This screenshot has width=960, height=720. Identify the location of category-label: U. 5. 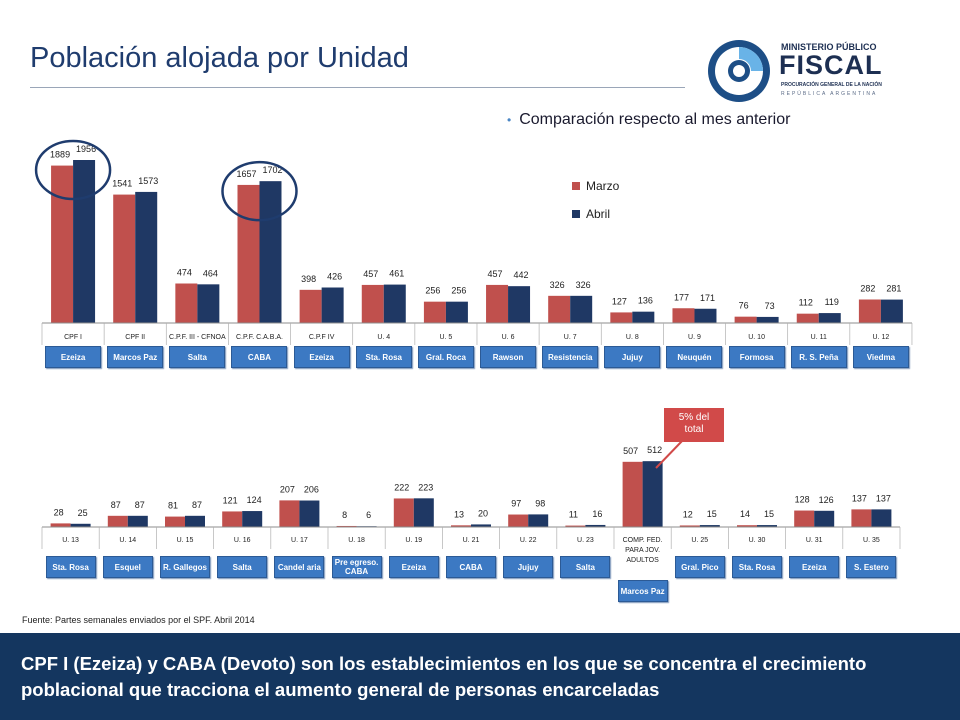
(445, 337).